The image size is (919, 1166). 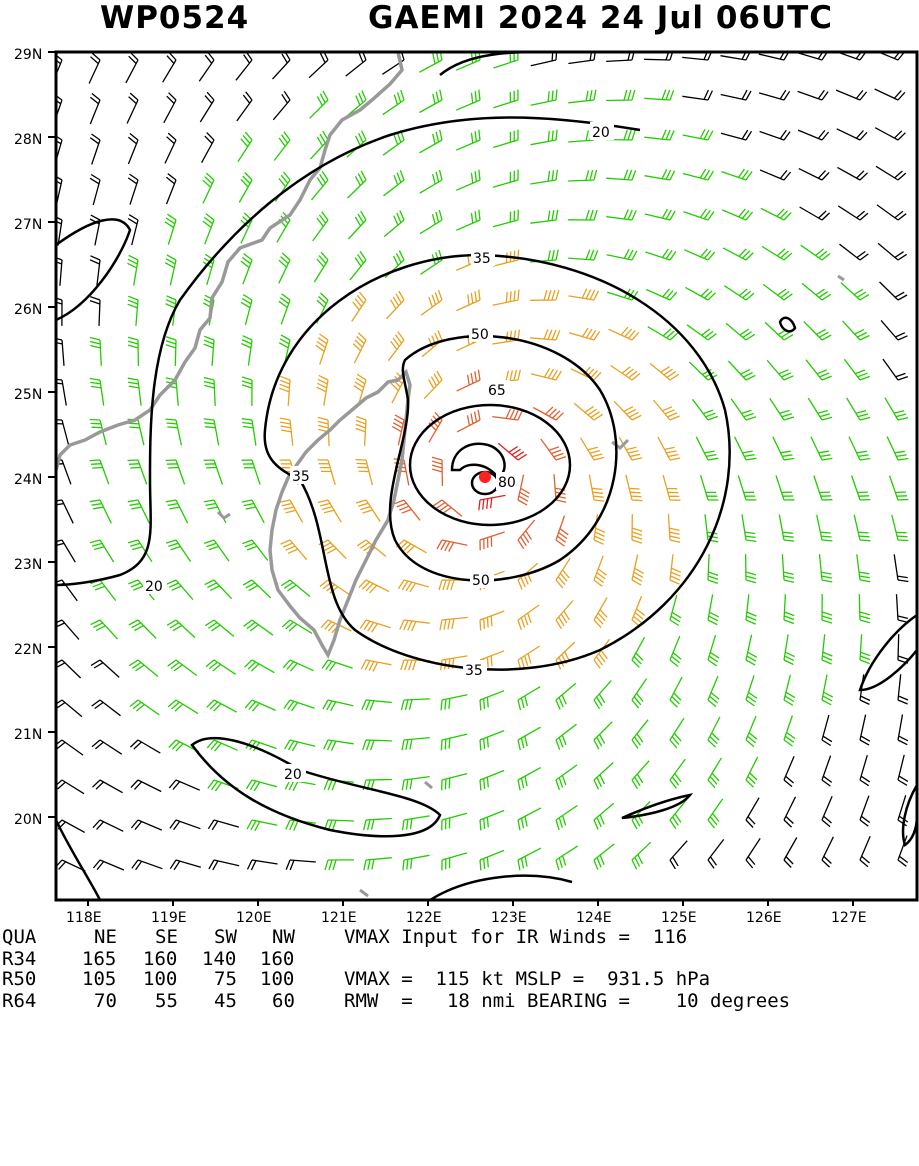 I want to click on taiwan-coastline, so click(x=340, y=513).